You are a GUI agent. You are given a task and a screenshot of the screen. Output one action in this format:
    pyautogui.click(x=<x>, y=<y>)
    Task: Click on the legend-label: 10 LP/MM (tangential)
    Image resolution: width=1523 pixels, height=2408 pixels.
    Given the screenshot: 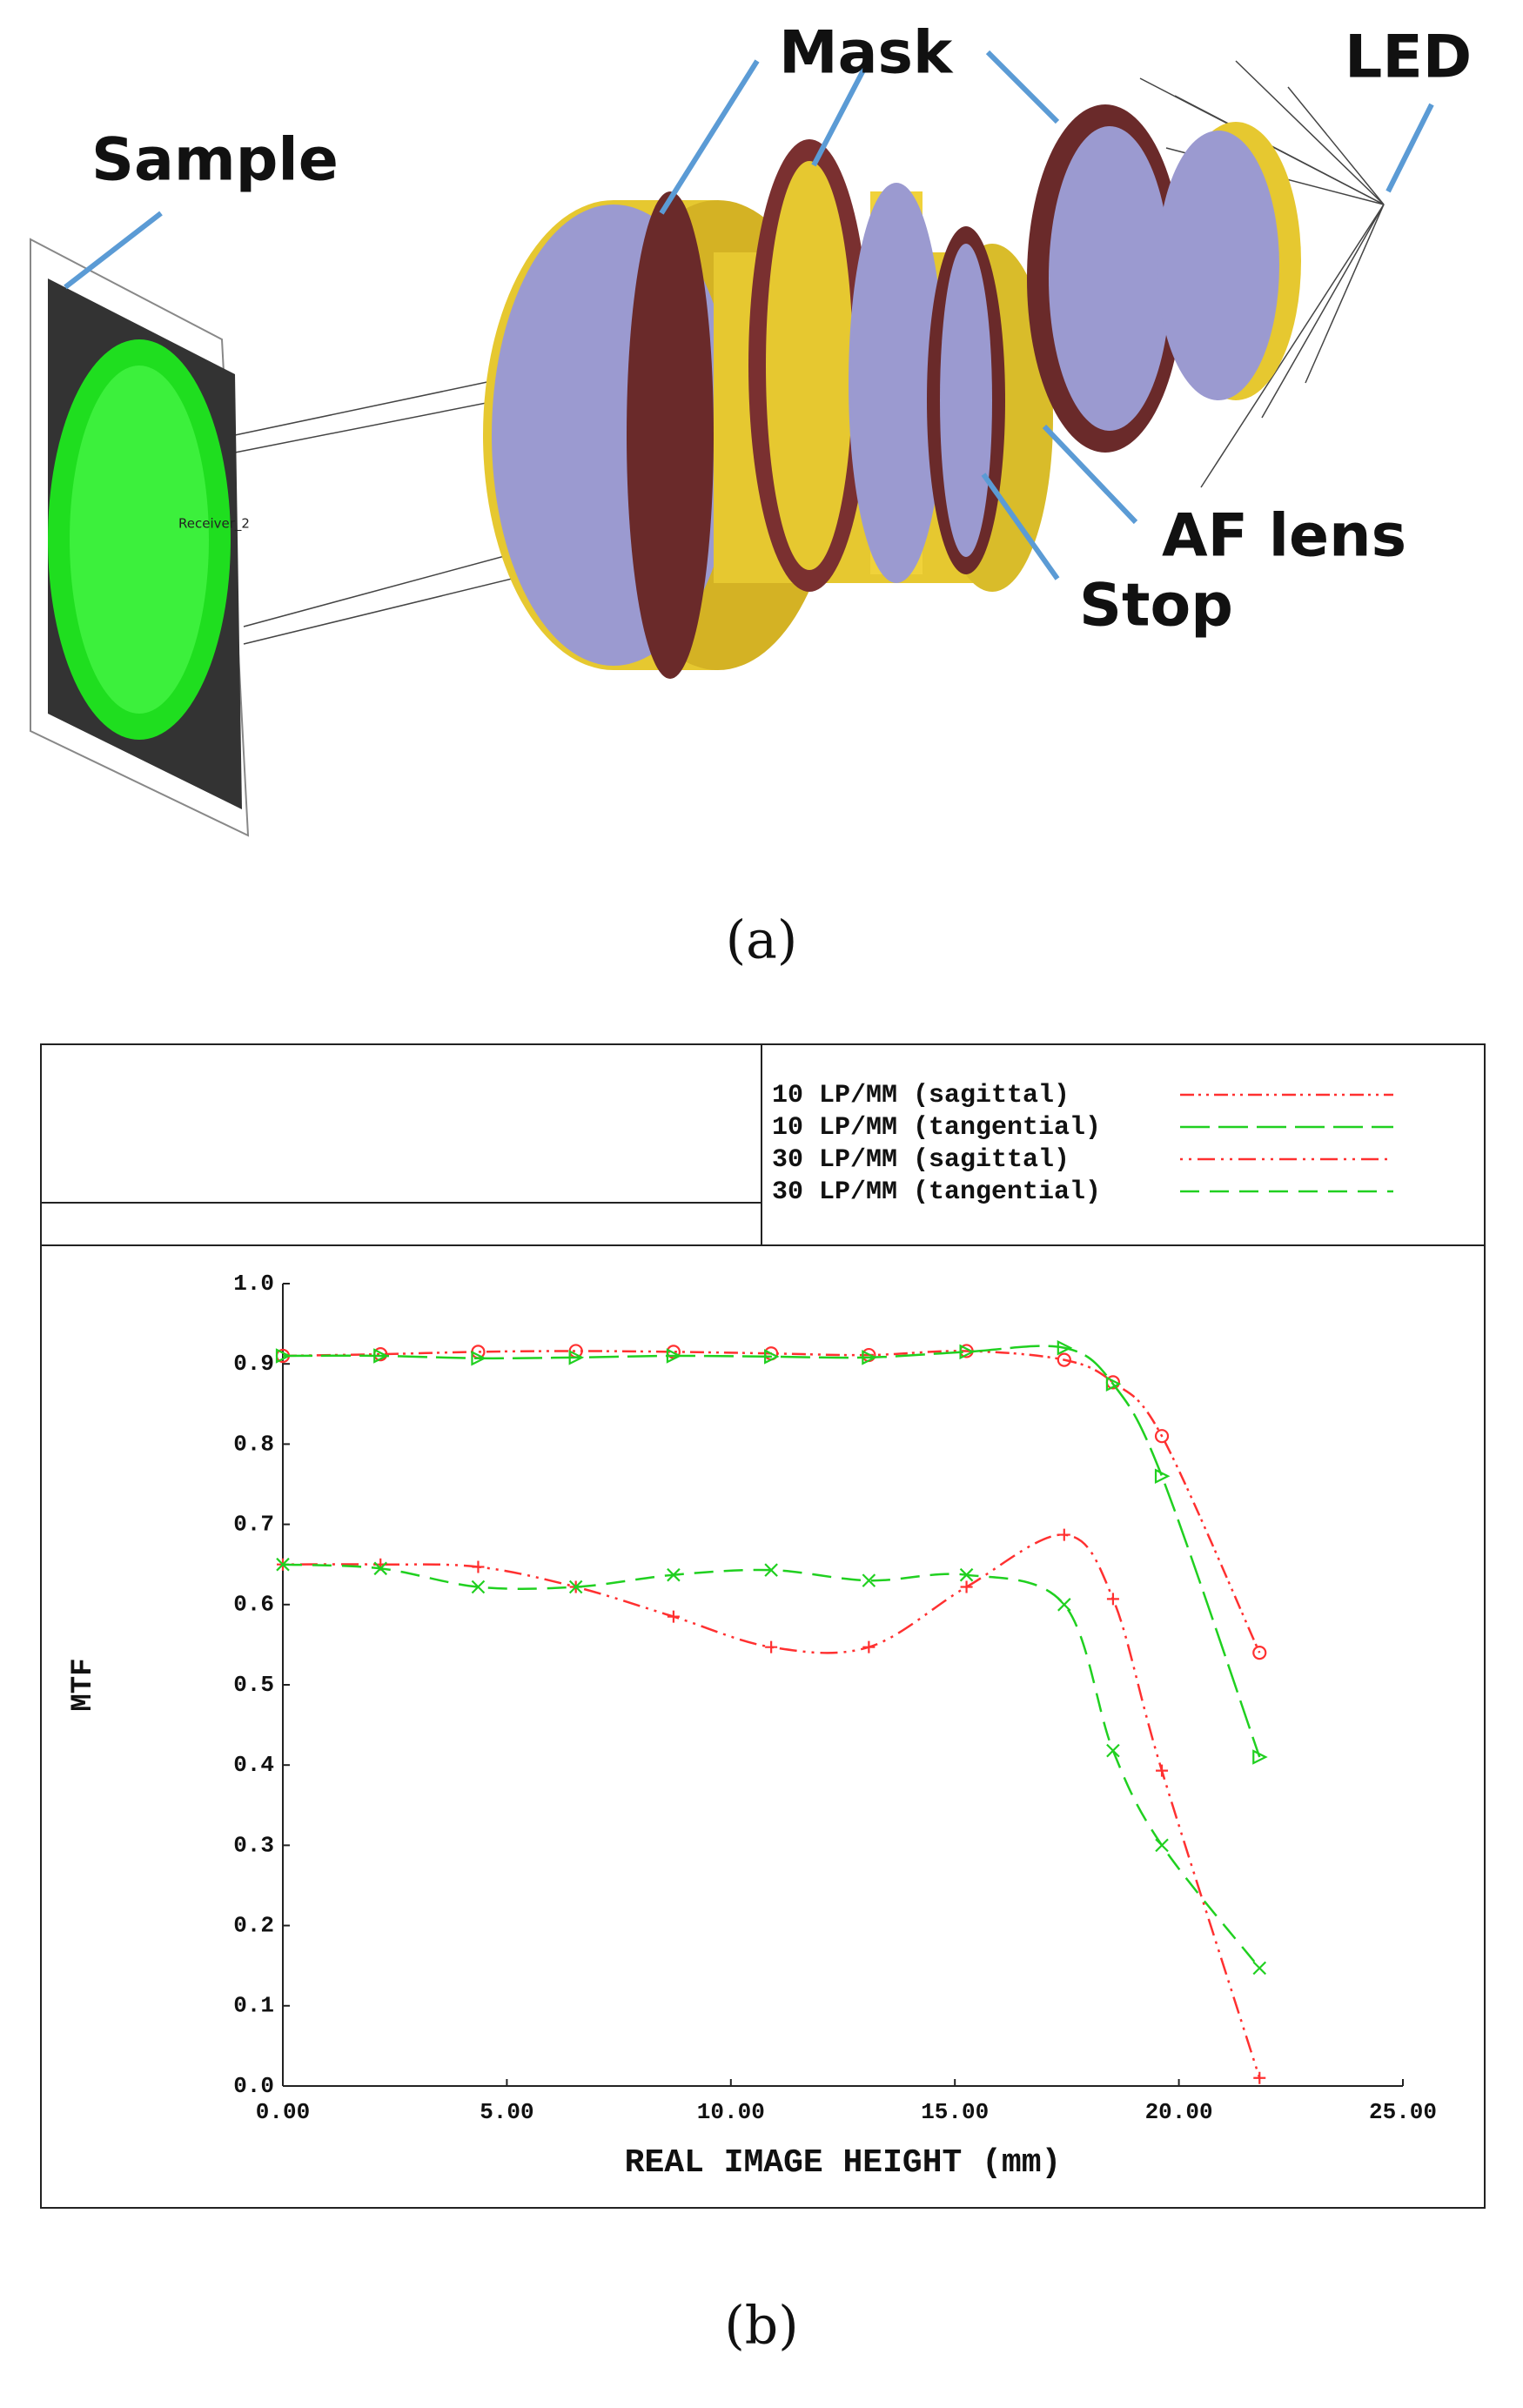 What is the action you would take?
    pyautogui.click(x=936, y=1128)
    